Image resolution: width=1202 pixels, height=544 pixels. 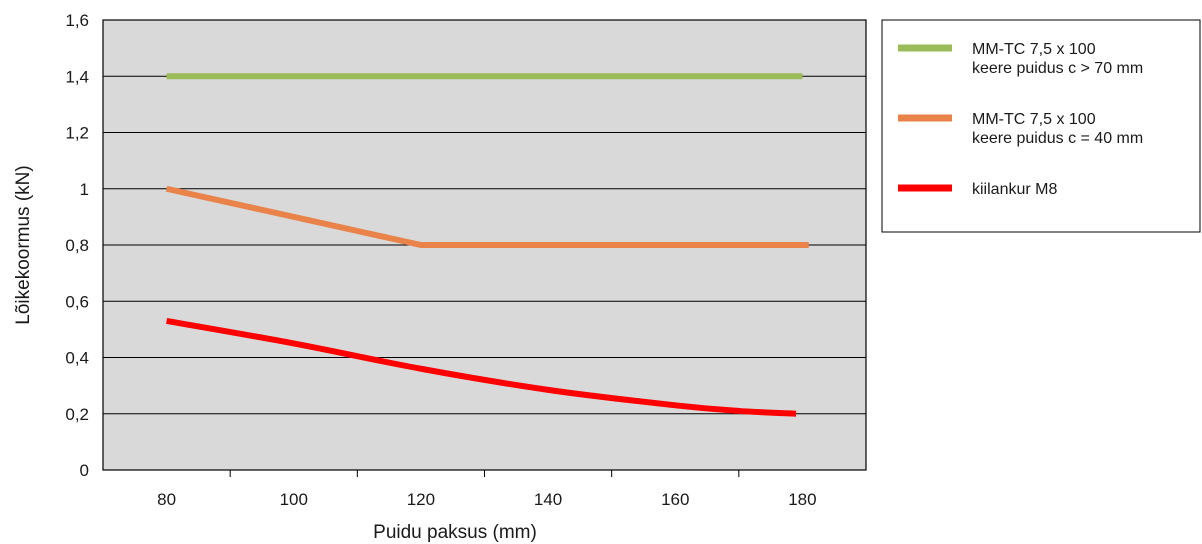 I want to click on x-tick-label: 100, so click(x=294, y=499).